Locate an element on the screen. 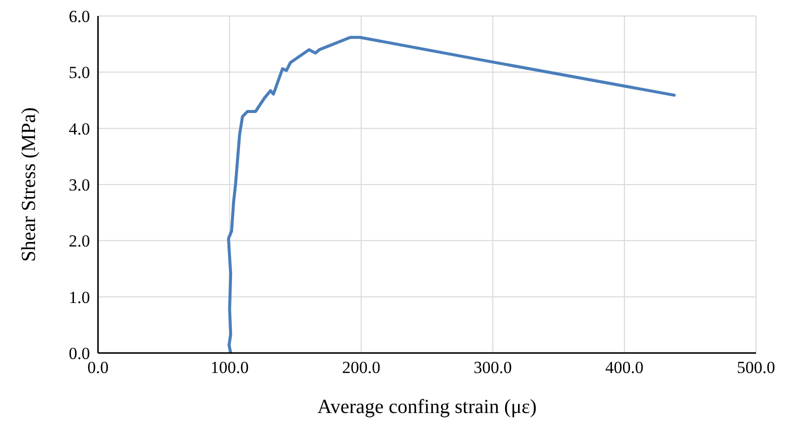 The height and width of the screenshot is (437, 789). y-tick-label: 1.0 is located at coordinates (79, 297).